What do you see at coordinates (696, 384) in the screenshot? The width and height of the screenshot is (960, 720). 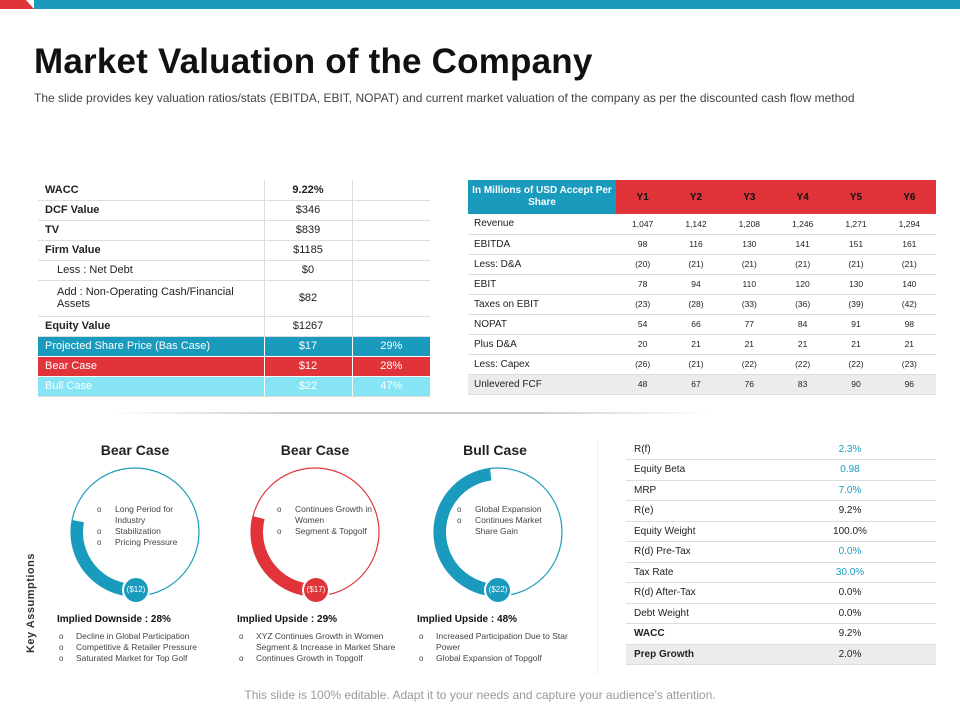 I see `cell-value: 67` at bounding box center [696, 384].